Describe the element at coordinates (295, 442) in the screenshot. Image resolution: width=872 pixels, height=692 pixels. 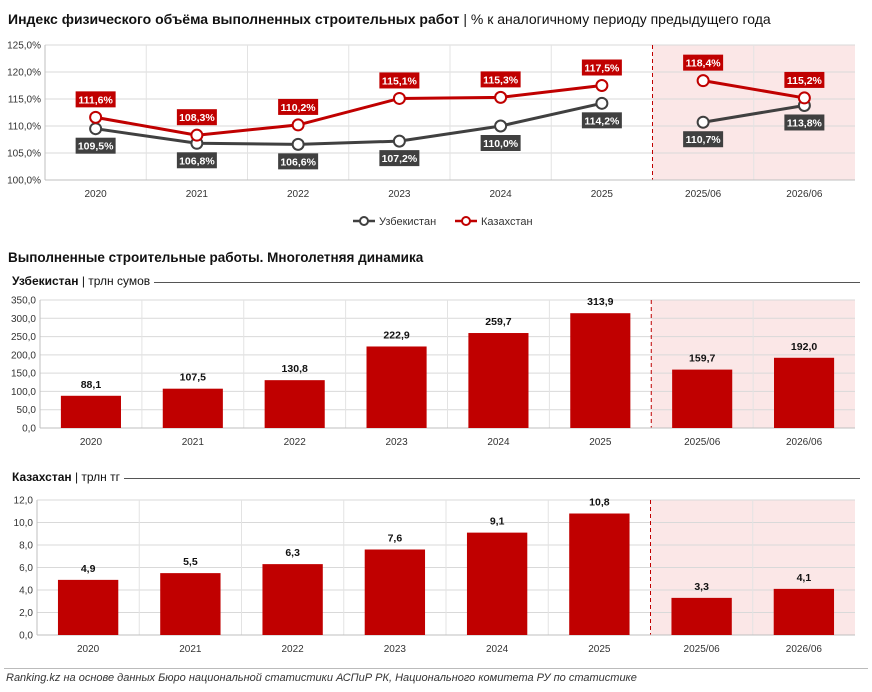
I see `x-tick-label-uz: 2022` at that location.